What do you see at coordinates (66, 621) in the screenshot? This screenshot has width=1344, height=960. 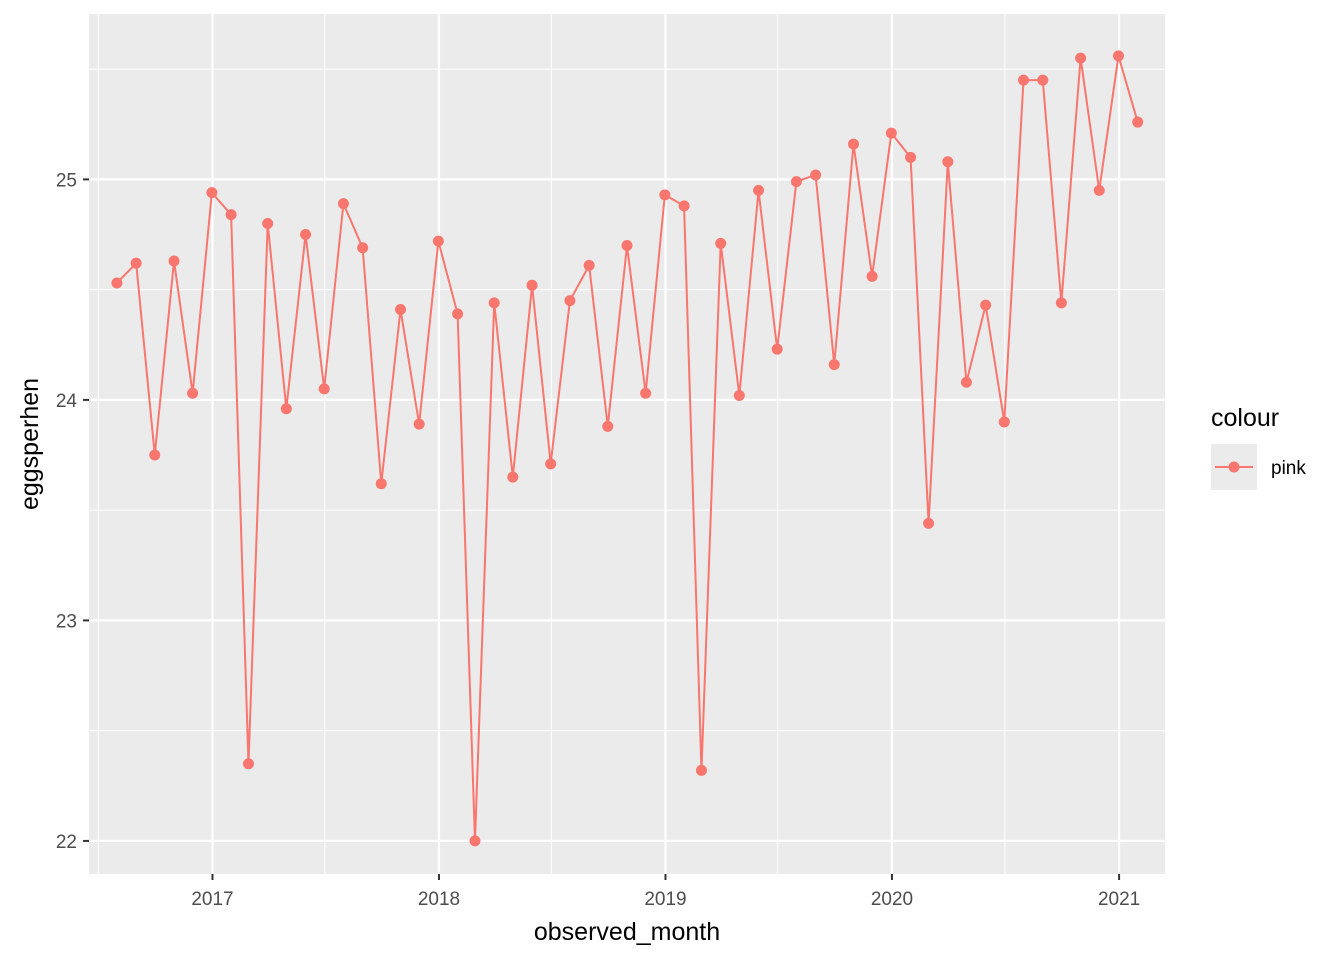 I see `y-tick-label: 23` at bounding box center [66, 621].